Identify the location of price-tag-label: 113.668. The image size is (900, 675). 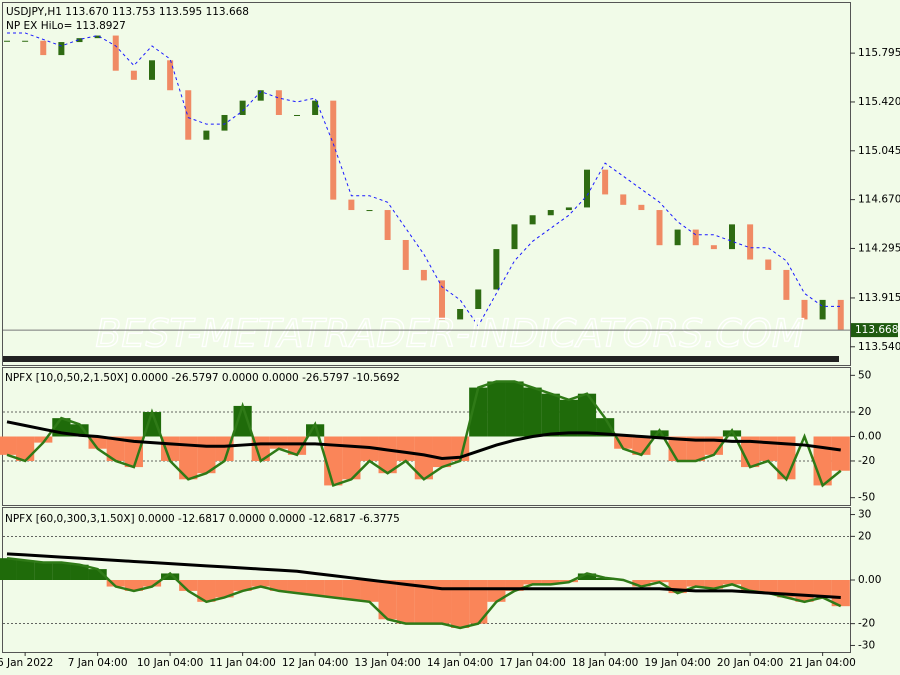
(876, 330).